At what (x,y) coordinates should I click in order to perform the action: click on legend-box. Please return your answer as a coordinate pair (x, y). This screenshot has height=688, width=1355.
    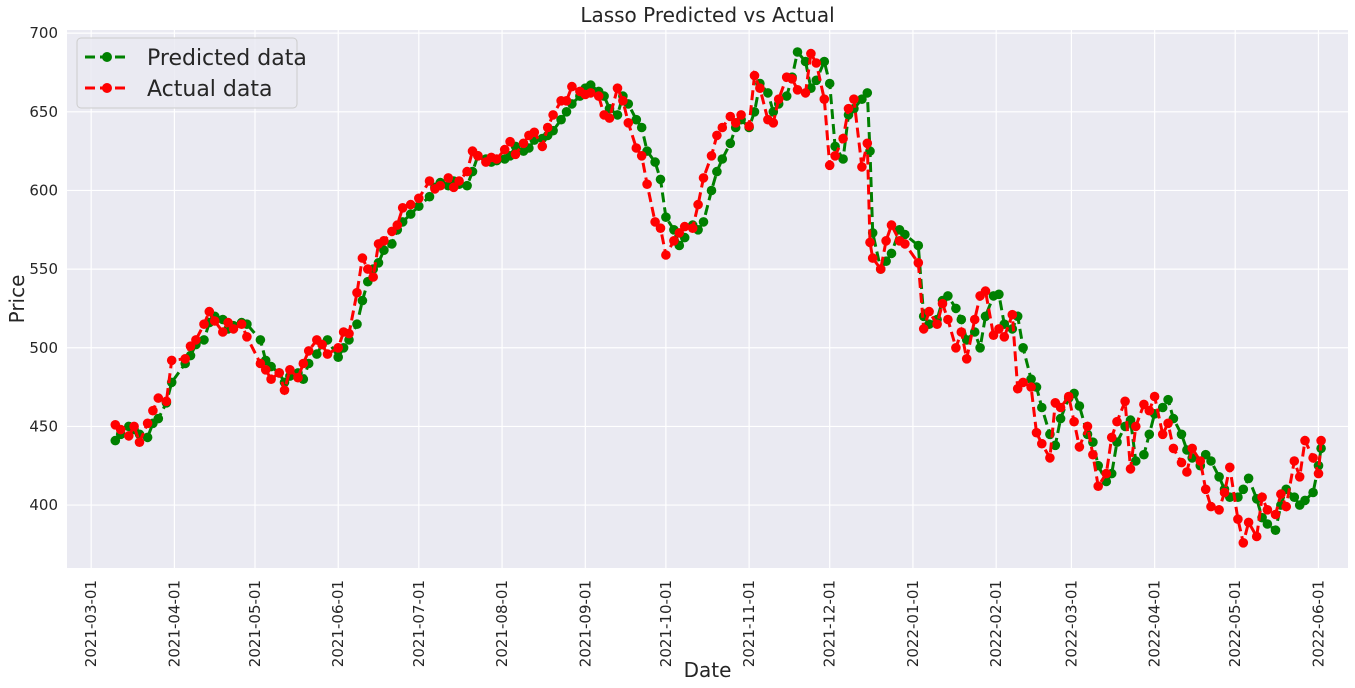
    Looking at the image, I should click on (187, 73).